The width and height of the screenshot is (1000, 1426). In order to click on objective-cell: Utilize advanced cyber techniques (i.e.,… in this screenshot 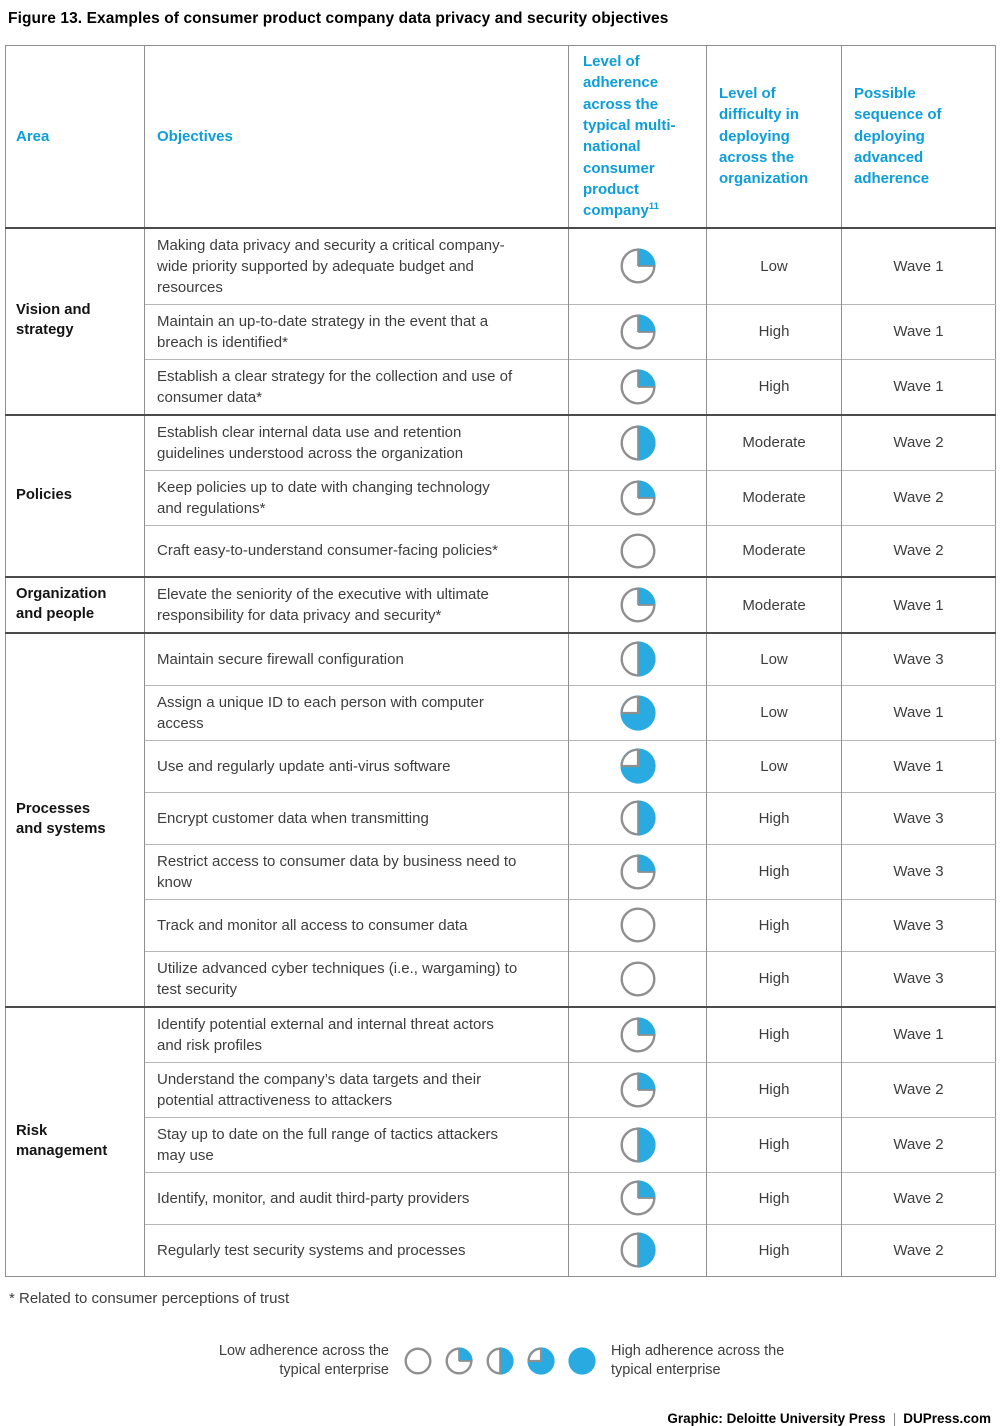, I will do `click(356, 978)`.